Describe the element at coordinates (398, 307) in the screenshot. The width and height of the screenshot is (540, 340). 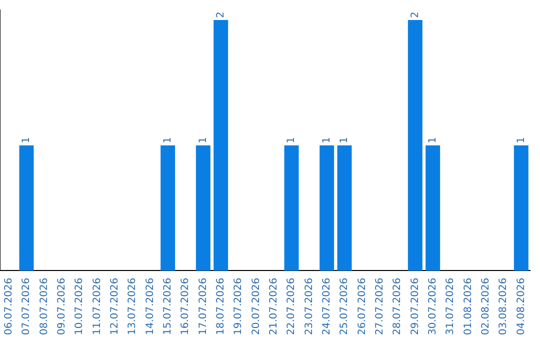
I see `x-tick-label: 28.07.2026` at that location.